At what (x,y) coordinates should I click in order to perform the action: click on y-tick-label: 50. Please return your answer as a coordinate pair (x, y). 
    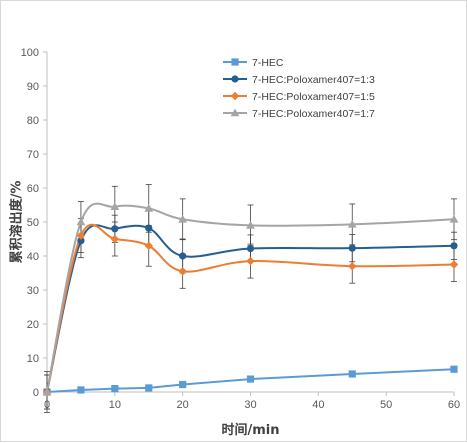
    Looking at the image, I should click on (33, 223).